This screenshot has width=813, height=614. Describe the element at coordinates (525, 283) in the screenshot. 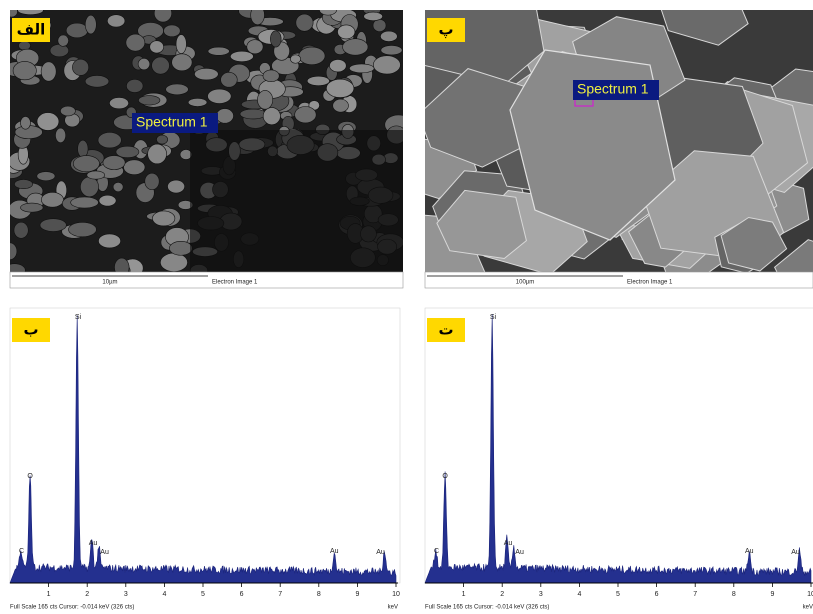

I see `scale-bar-text: 100µm` at that location.